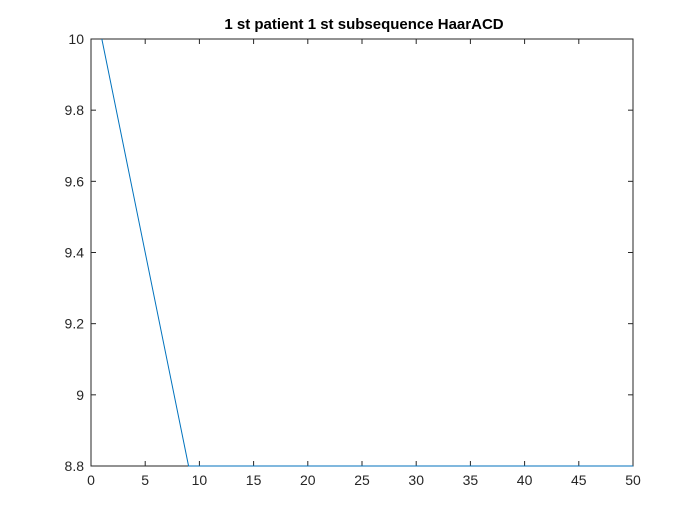 The height and width of the screenshot is (525, 700). I want to click on x-tick-label: 45, so click(579, 480).